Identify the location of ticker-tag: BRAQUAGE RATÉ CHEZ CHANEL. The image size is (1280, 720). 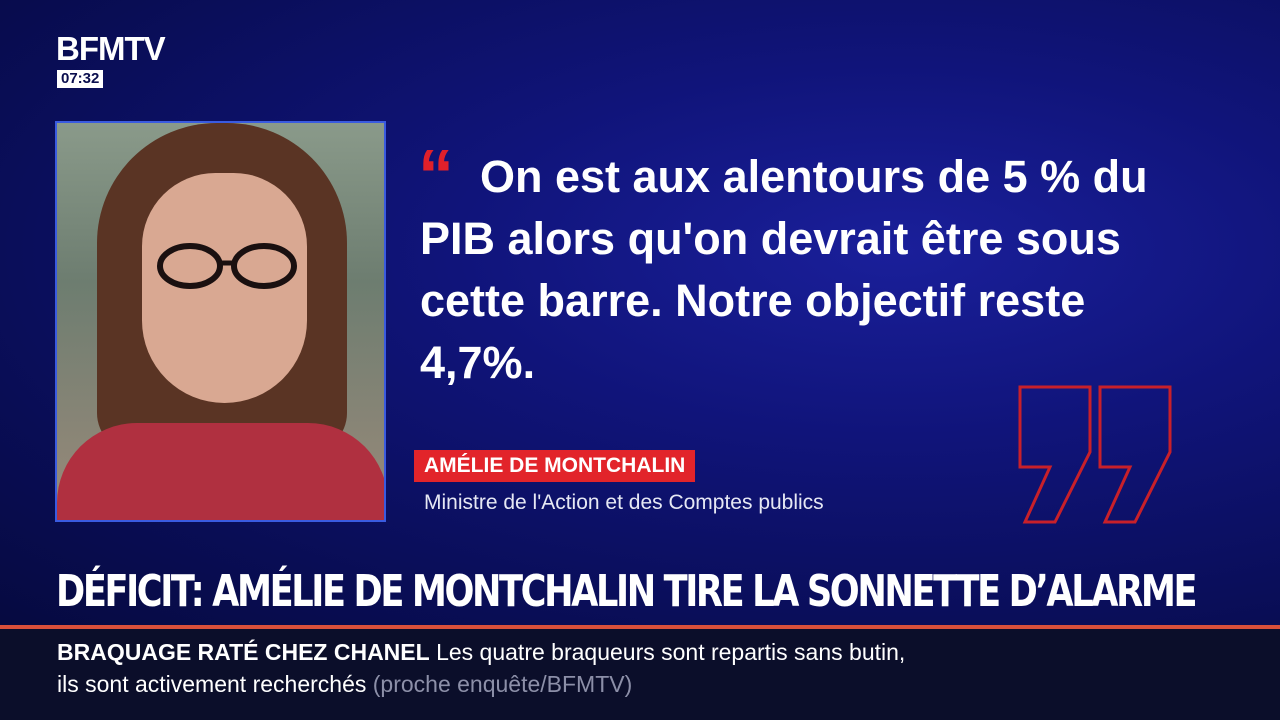
(243, 652).